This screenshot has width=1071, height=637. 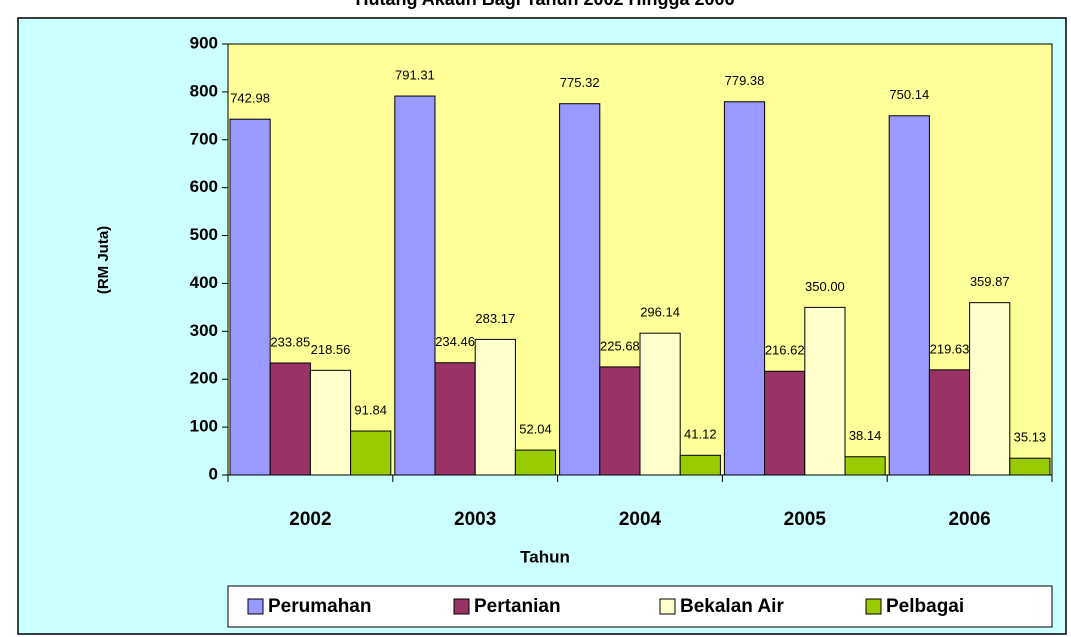 I want to click on x-tick-label: 2005, so click(x=805, y=519).